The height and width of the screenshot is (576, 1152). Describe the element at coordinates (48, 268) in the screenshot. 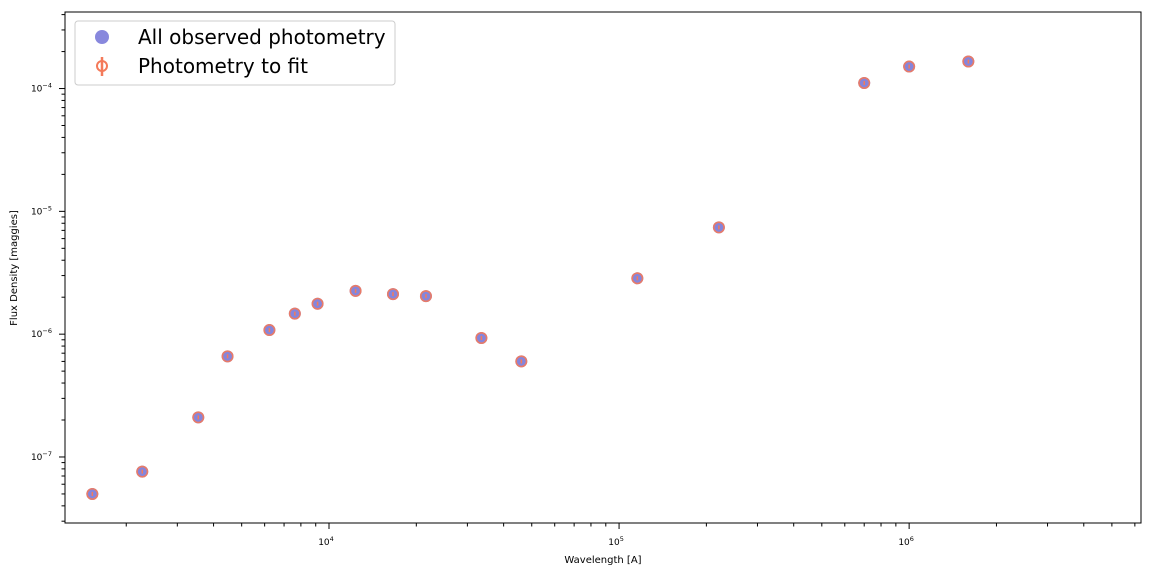

I see `y-axis: 10−710−610−510−4` at that location.